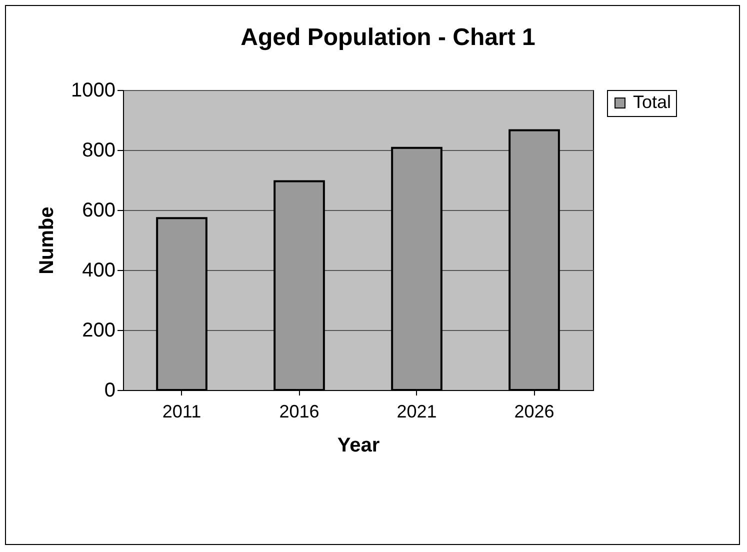 The height and width of the screenshot is (552, 747). I want to click on y-tick-label: 800, so click(99, 151).